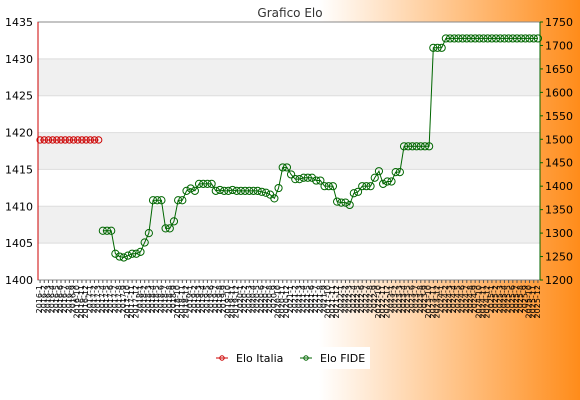  What do you see at coordinates (559, 45) in the screenshot?
I see `y-right-tick-label: 1700` at bounding box center [559, 45].